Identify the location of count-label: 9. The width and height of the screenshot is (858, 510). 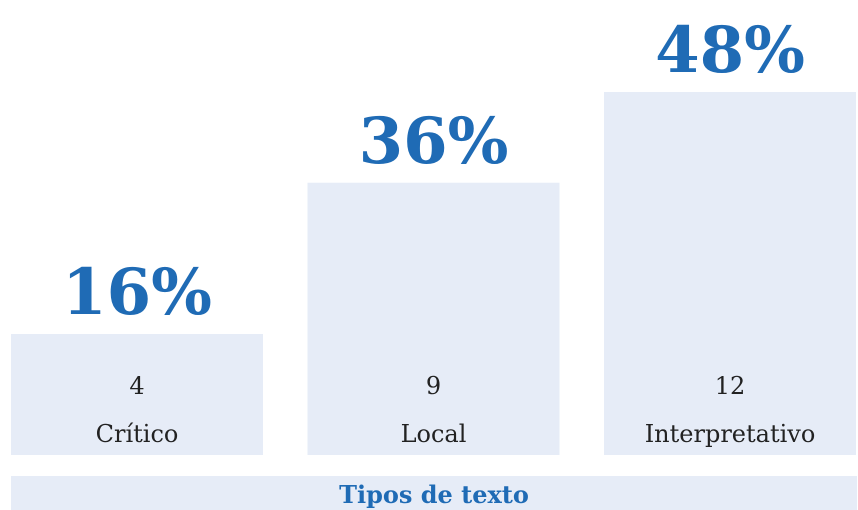
(433, 386).